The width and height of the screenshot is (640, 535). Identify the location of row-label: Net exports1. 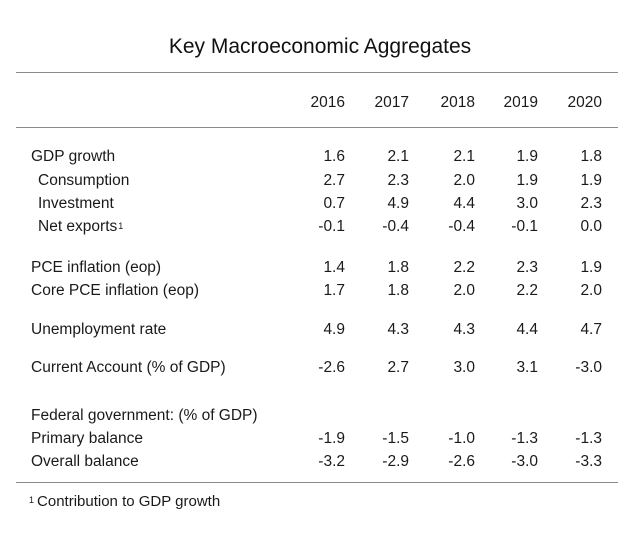
(81, 226).